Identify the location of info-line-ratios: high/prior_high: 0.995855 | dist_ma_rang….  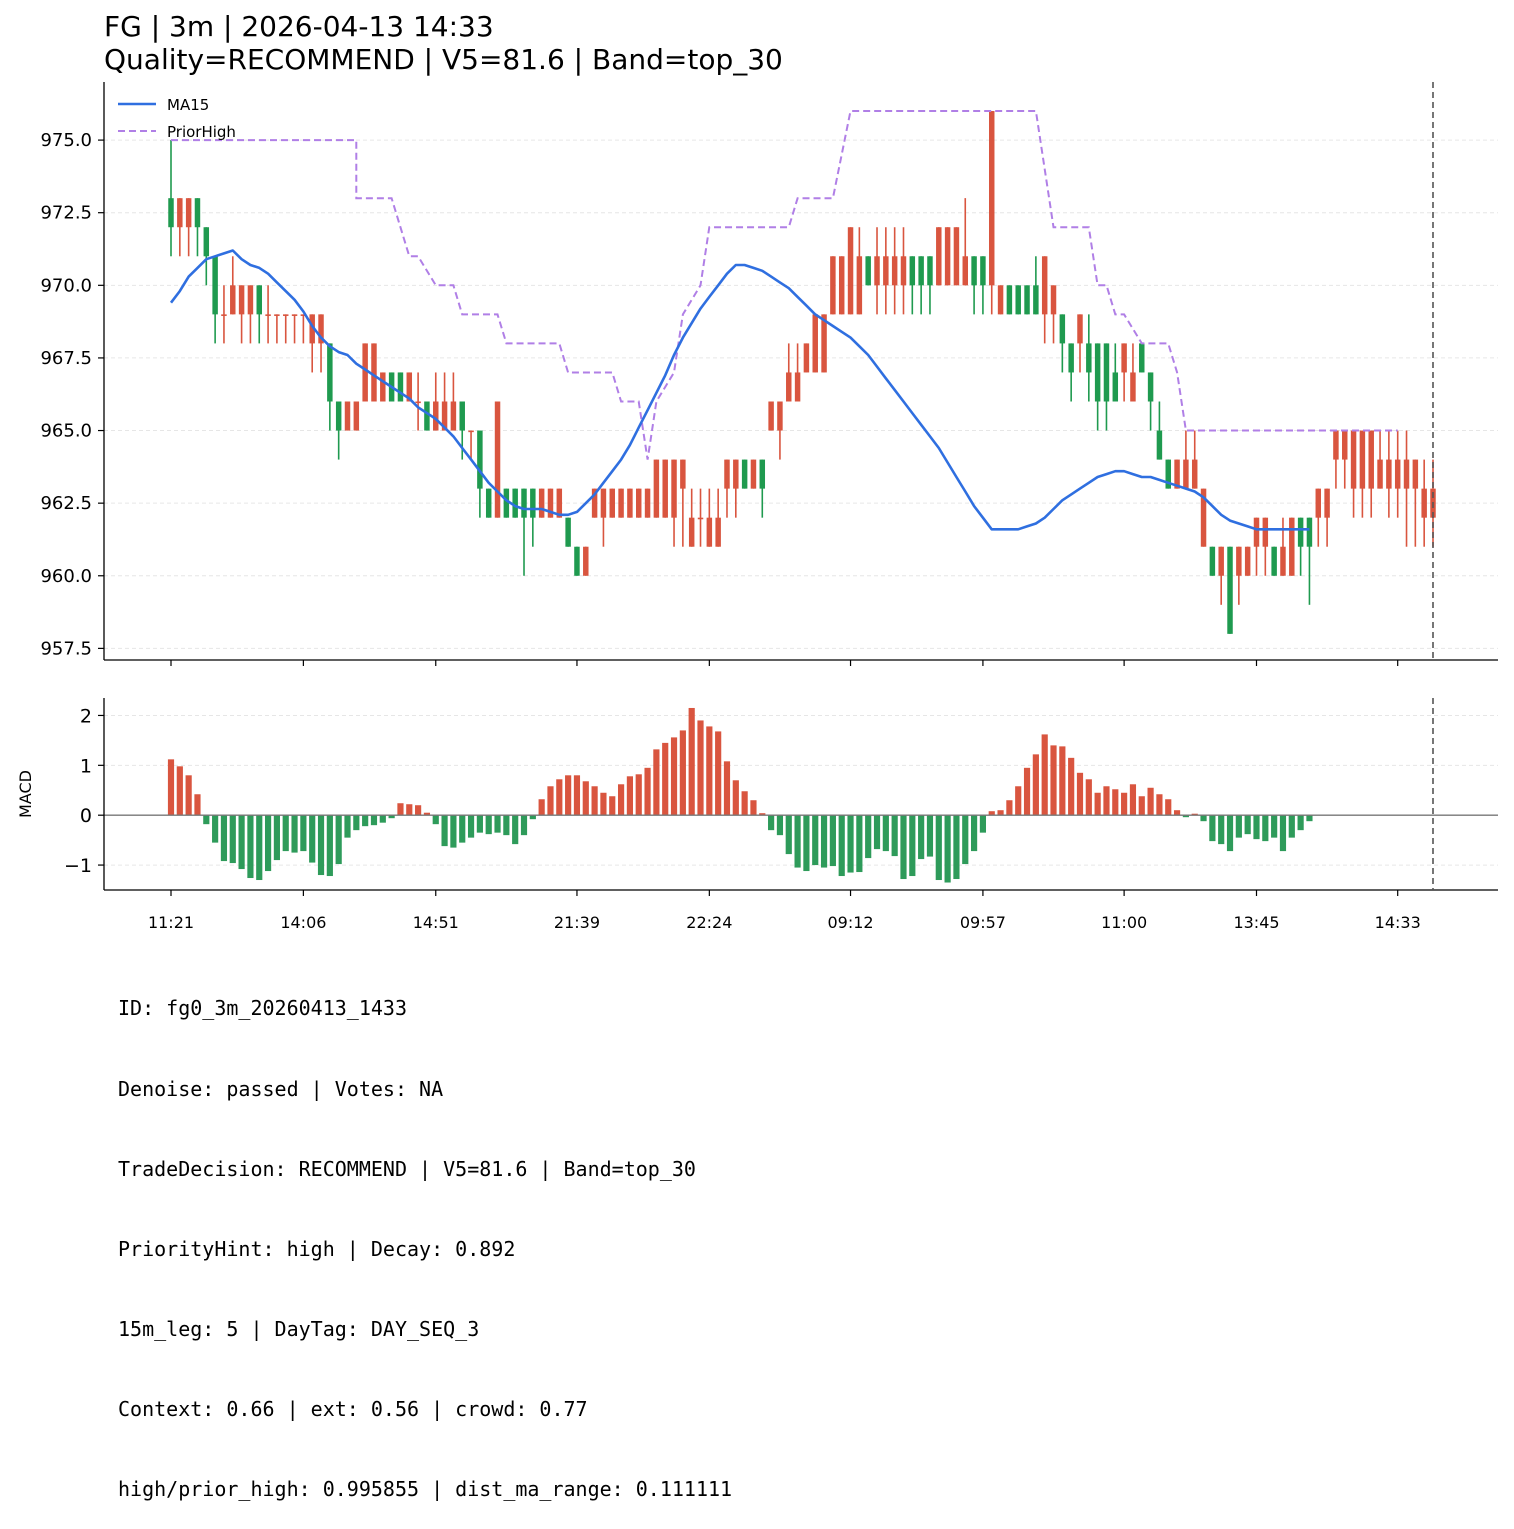
(425, 1489).